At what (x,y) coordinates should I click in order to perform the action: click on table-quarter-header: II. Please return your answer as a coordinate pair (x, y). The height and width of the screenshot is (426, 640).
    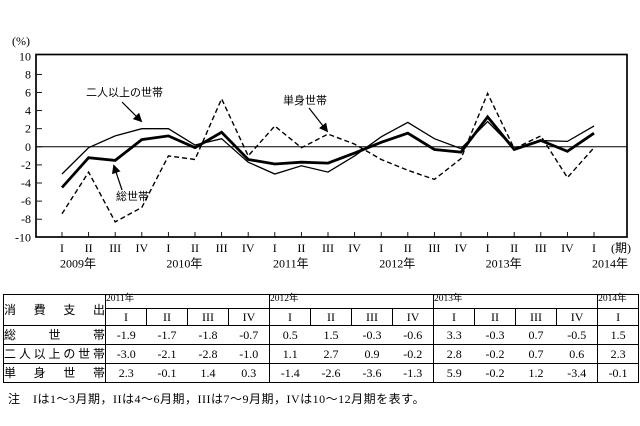
    Looking at the image, I should click on (495, 317).